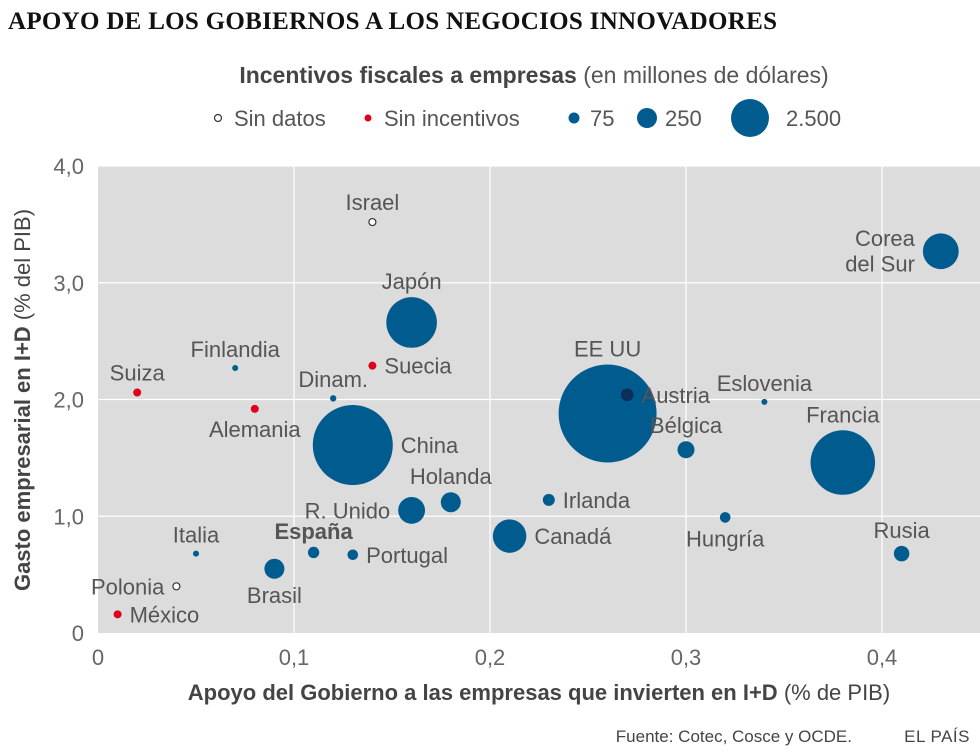  What do you see at coordinates (372, 365) in the screenshot?
I see `point-suecia` at bounding box center [372, 365].